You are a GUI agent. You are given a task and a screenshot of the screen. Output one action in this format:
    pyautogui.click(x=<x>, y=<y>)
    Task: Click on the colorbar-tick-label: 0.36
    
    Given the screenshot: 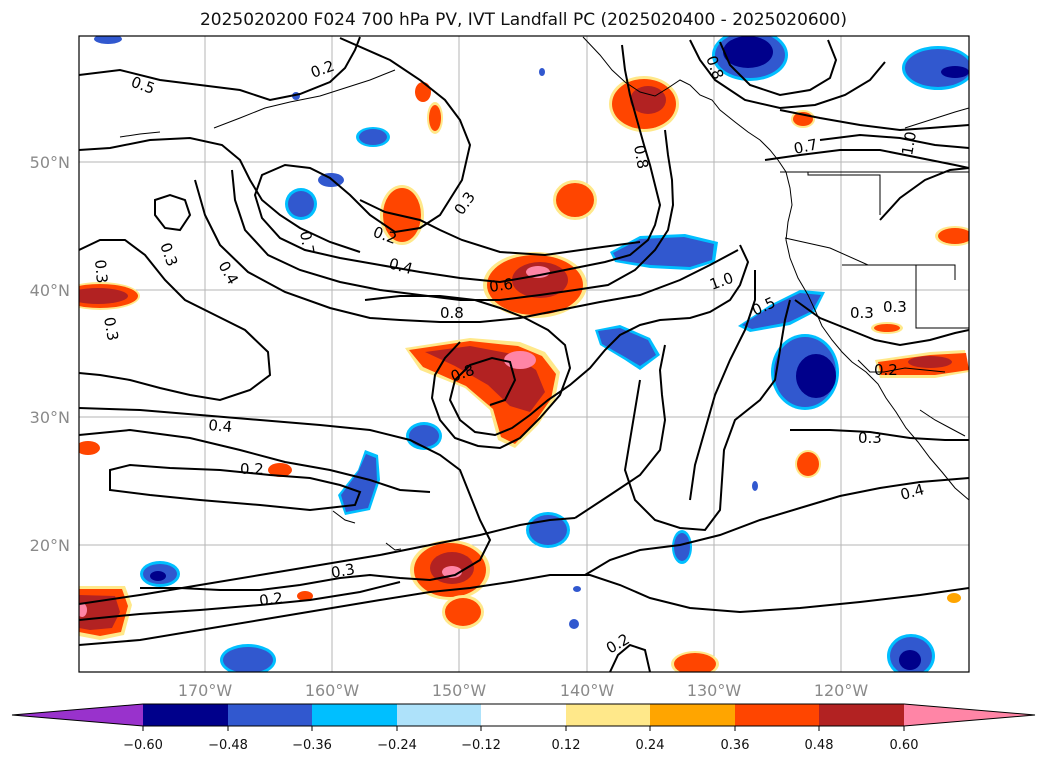 What is the action you would take?
    pyautogui.click(x=735, y=745)
    